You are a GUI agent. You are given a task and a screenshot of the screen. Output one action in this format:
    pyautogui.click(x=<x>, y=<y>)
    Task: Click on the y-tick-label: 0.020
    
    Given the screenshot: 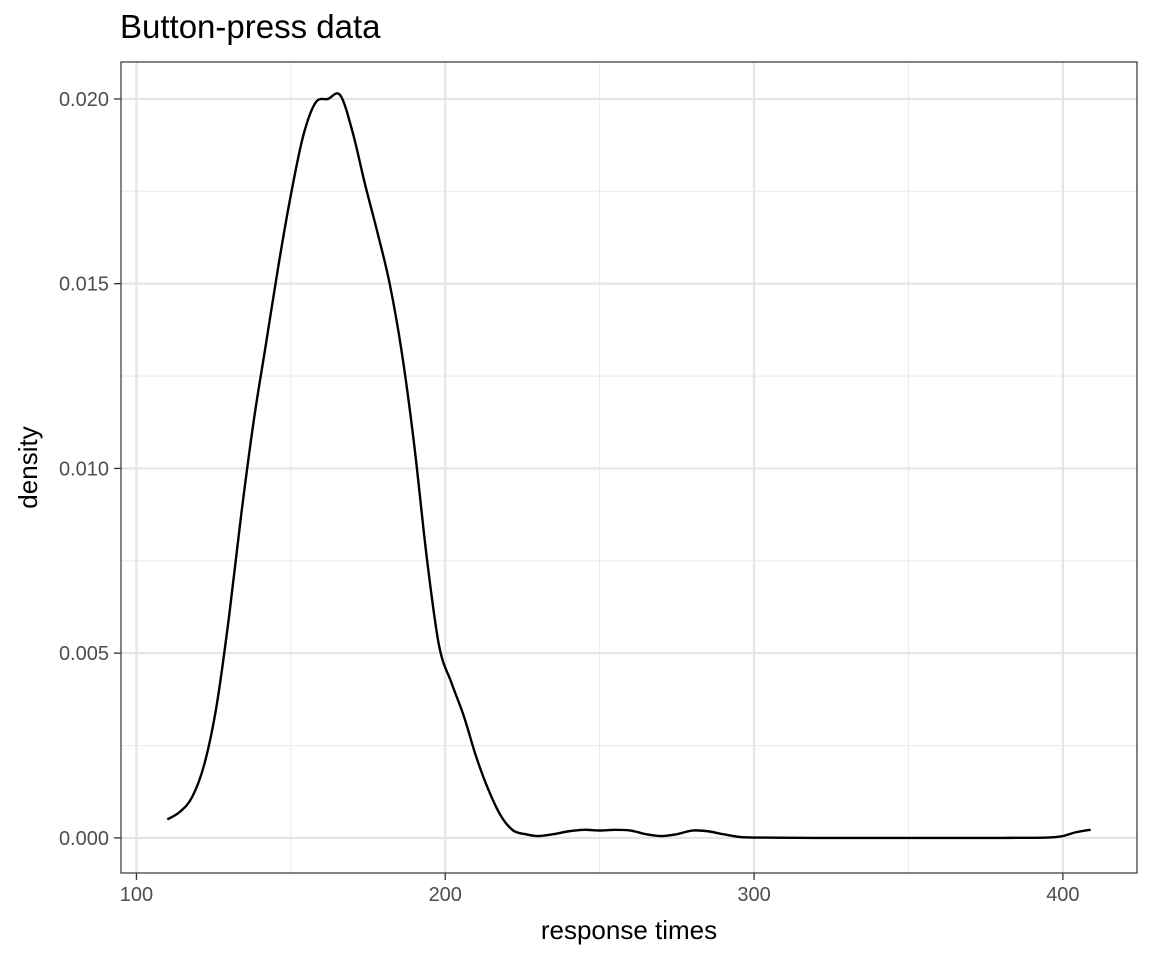 What is the action you would take?
    pyautogui.click(x=84, y=100)
    